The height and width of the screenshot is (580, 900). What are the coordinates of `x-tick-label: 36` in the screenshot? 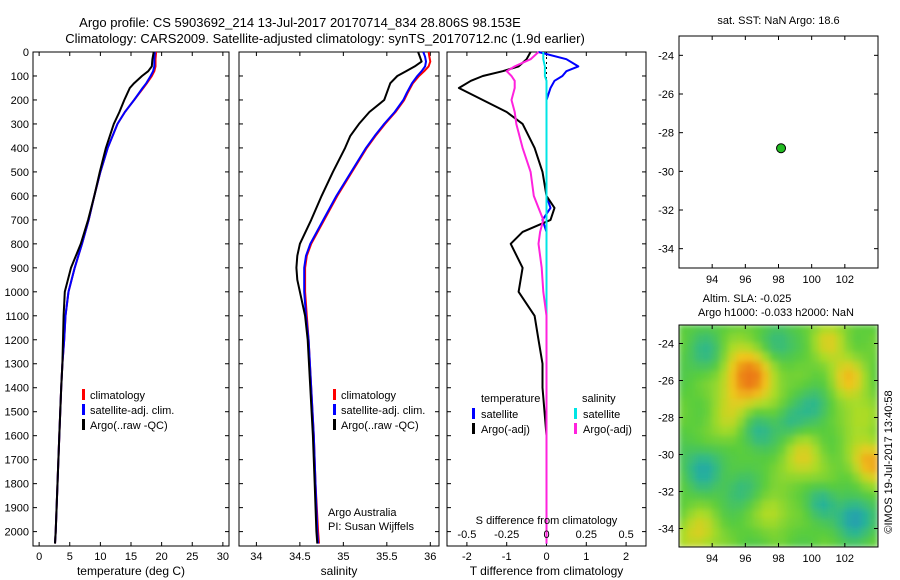 It's located at (430, 557).